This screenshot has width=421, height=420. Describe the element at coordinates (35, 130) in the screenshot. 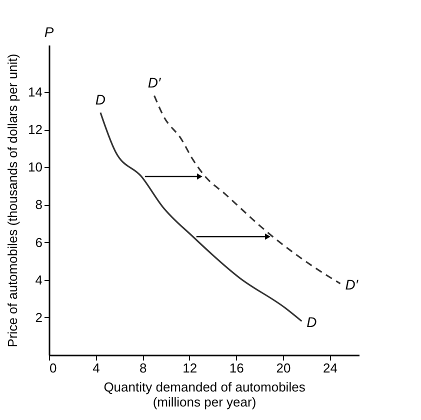

I see `y-tick-label: 12` at that location.